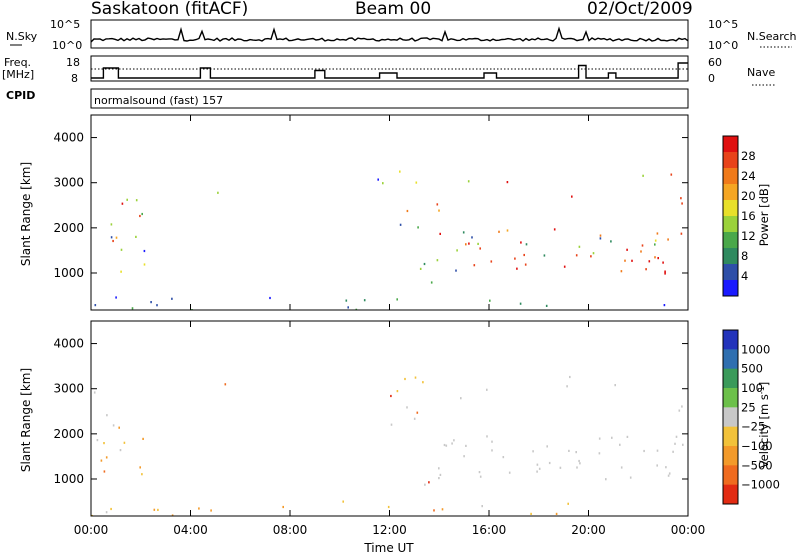 The image size is (800, 558). Describe the element at coordinates (74, 78) in the screenshot. I see `freq-tick-bottom: 8` at that location.